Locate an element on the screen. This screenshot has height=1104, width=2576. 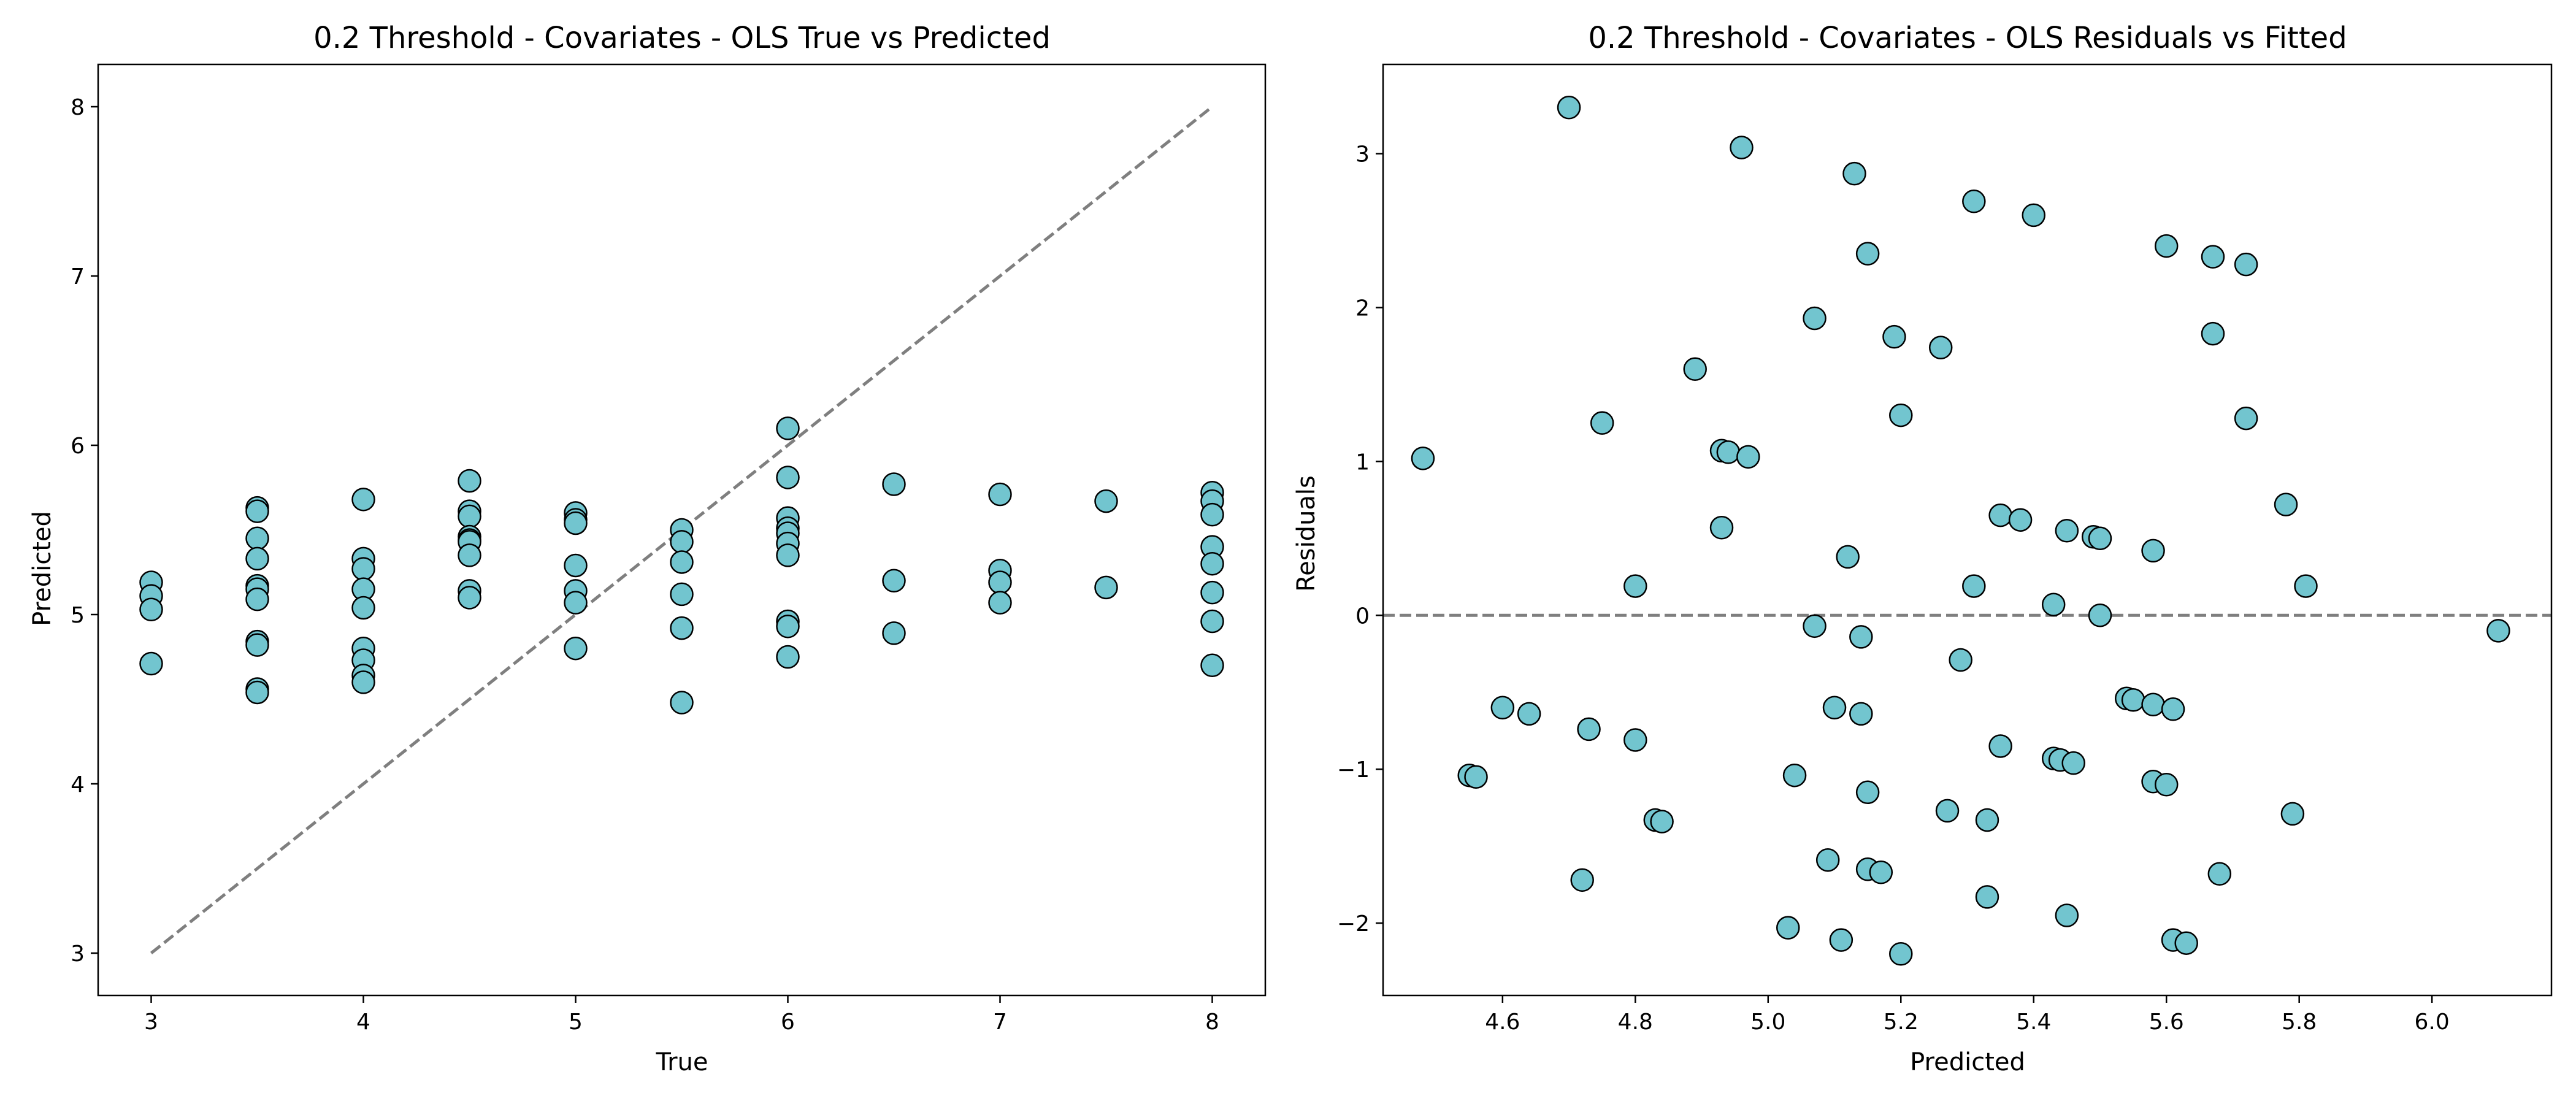
y-tick-label: 0 is located at coordinates (1362, 616).